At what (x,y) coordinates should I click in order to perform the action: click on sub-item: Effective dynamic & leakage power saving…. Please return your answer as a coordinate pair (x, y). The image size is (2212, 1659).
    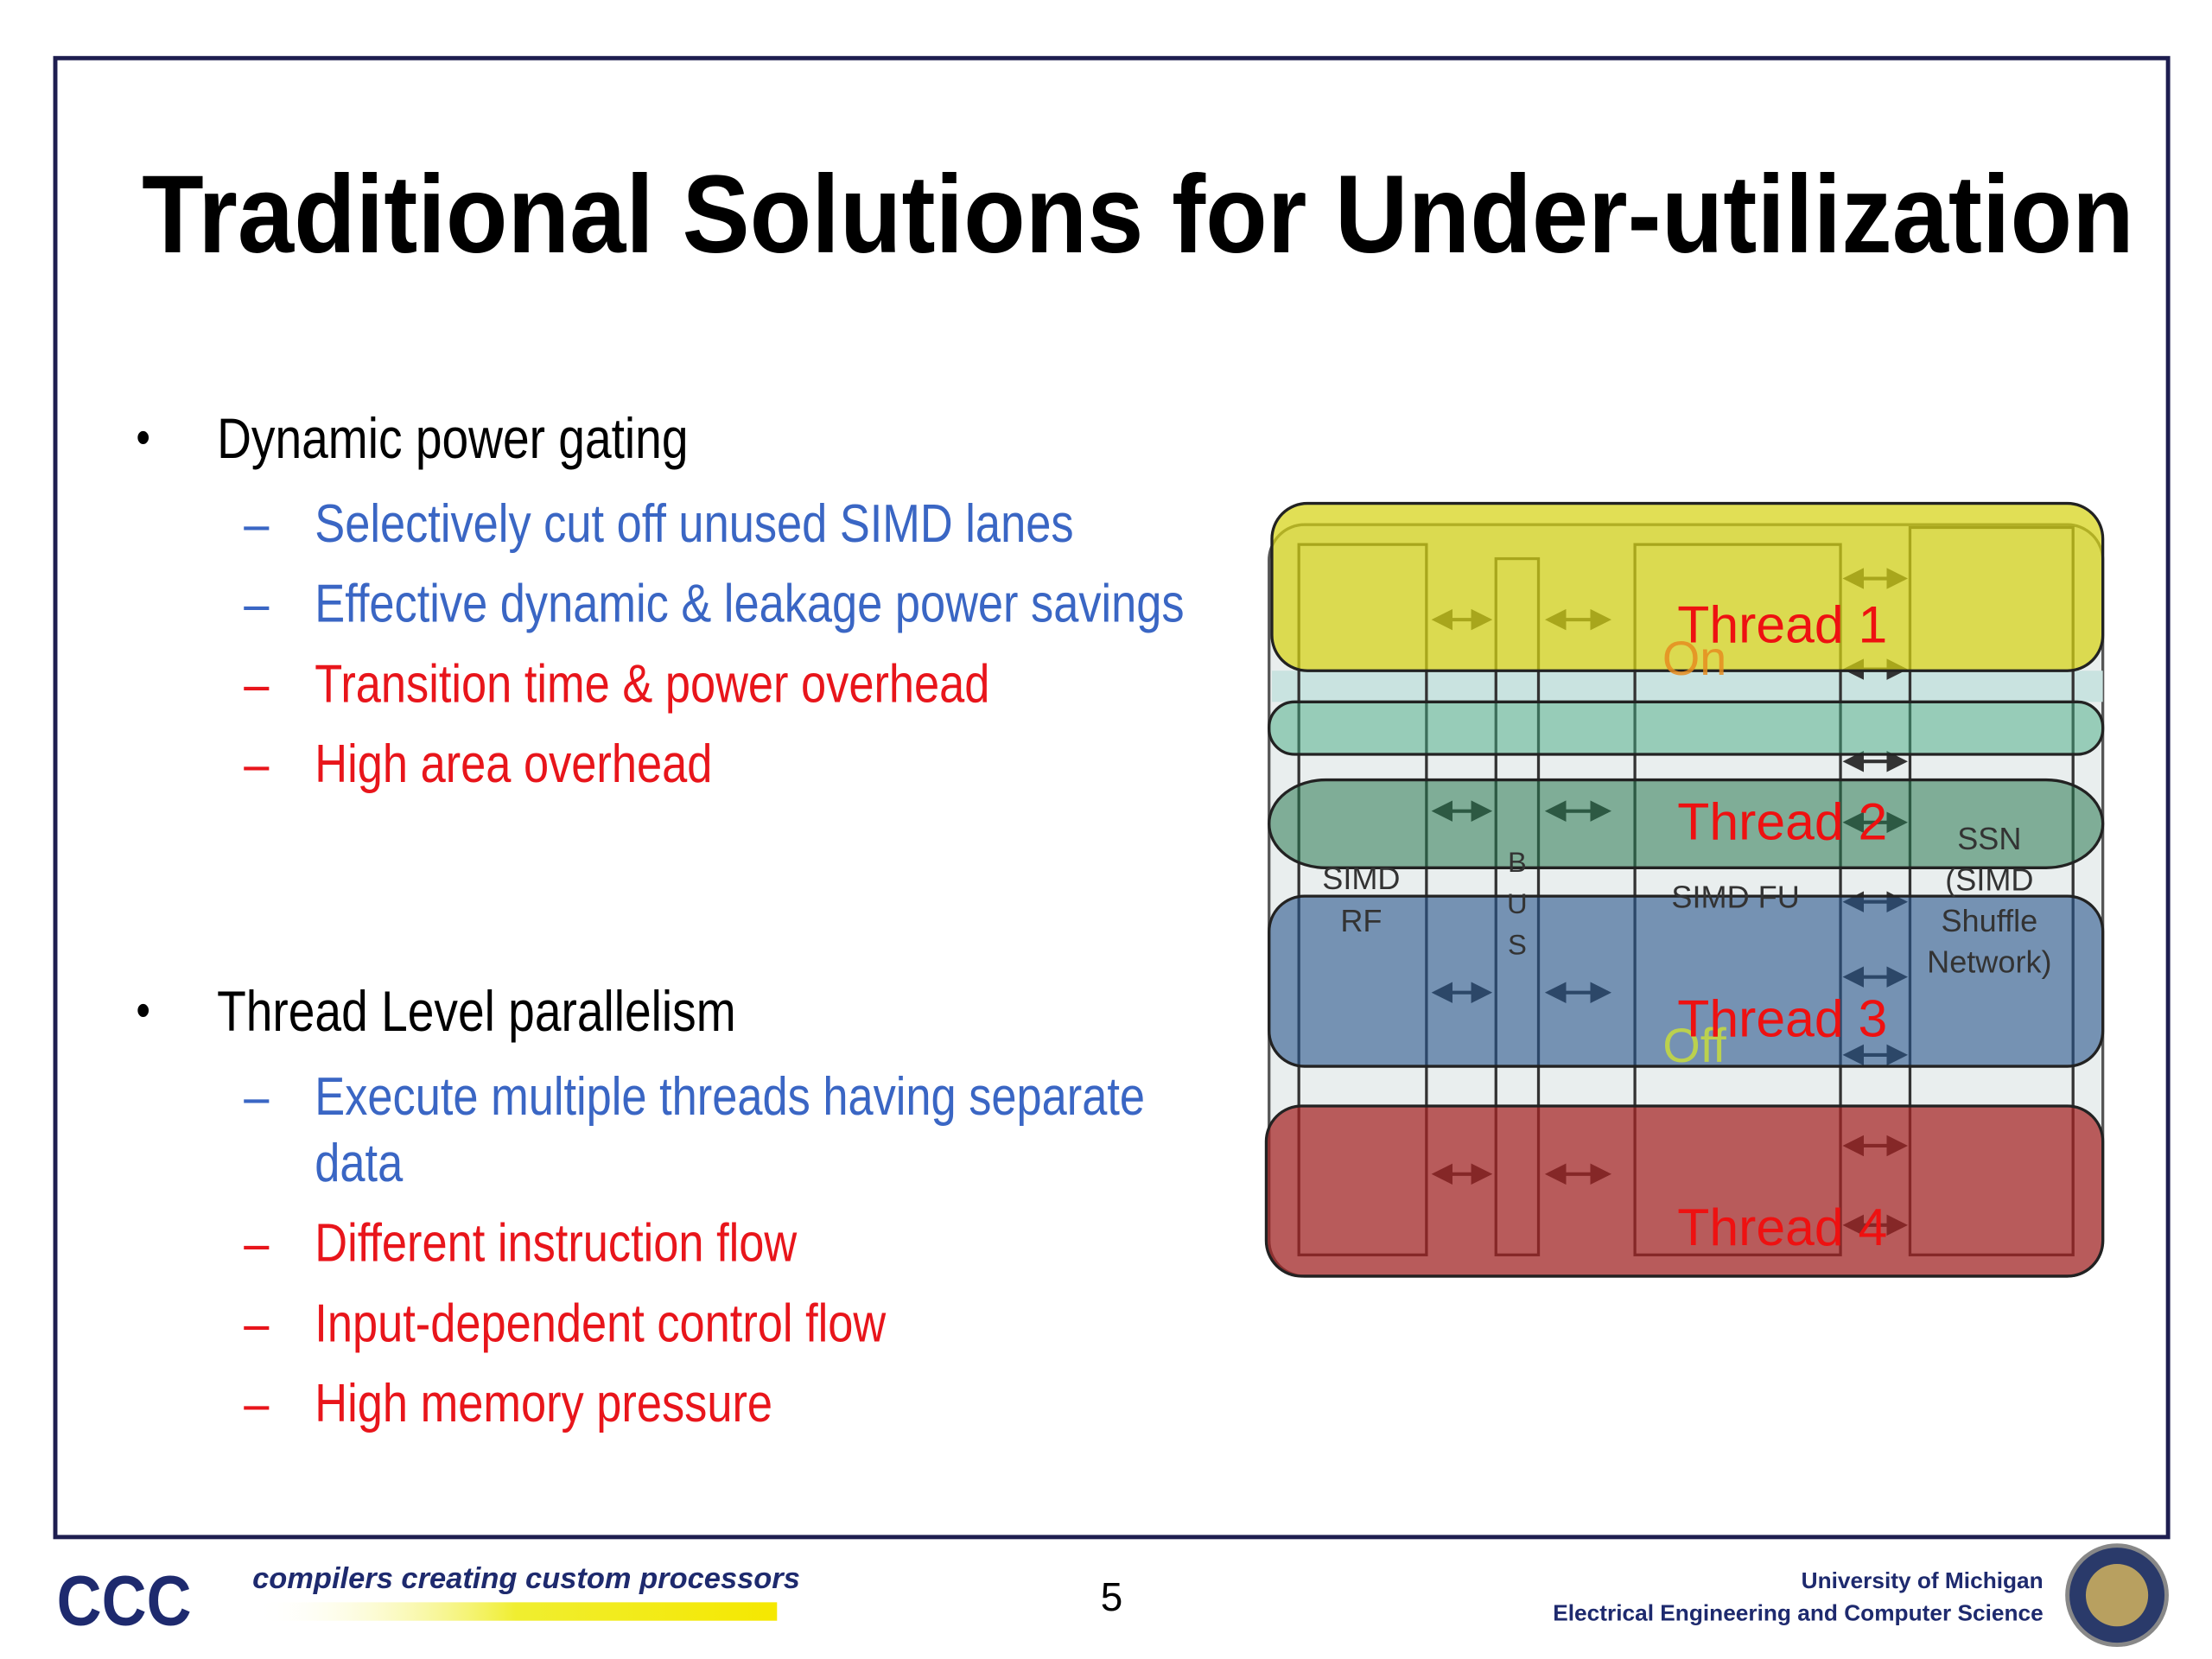
    Looking at the image, I should click on (749, 603).